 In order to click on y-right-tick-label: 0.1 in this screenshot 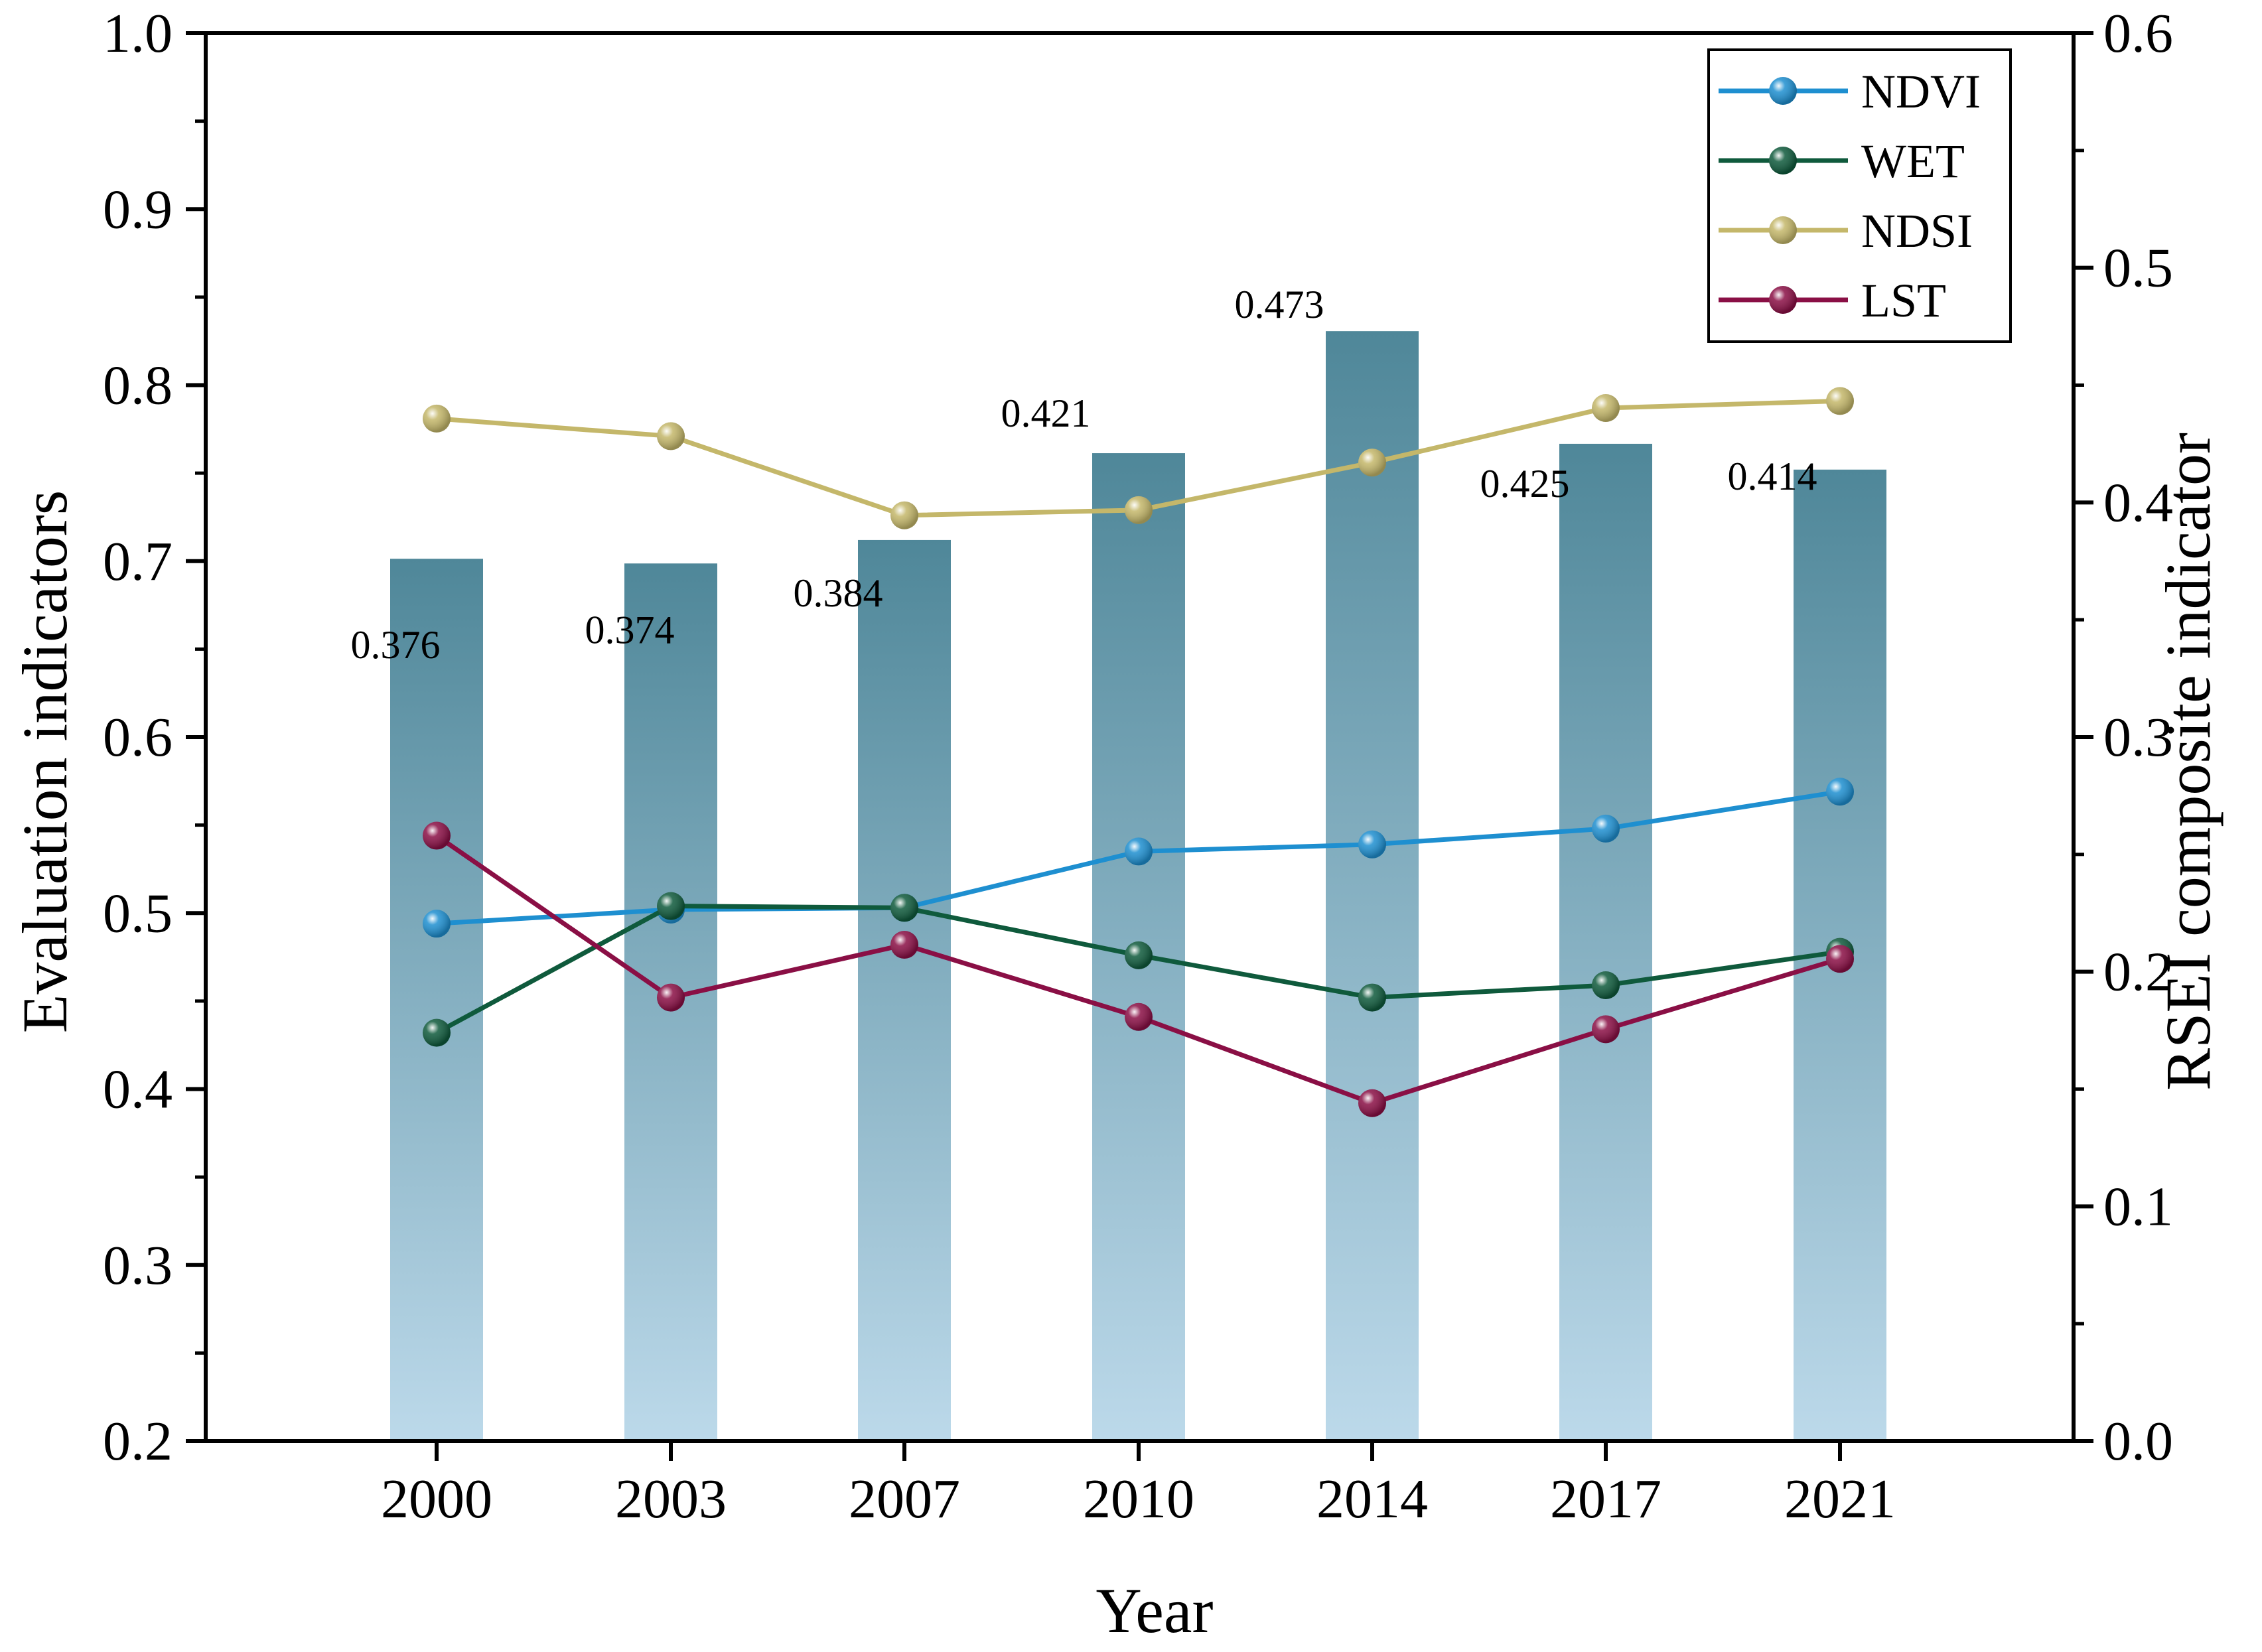, I will do `click(2138, 1206)`.